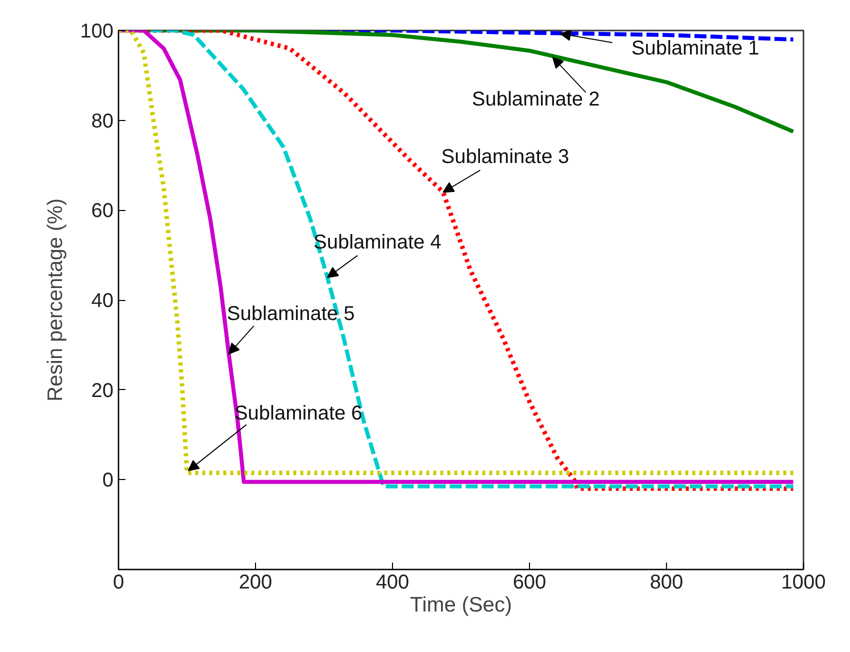 This screenshot has width=850, height=652. I want to click on annotation: Sublaminate 5, so click(290, 313).